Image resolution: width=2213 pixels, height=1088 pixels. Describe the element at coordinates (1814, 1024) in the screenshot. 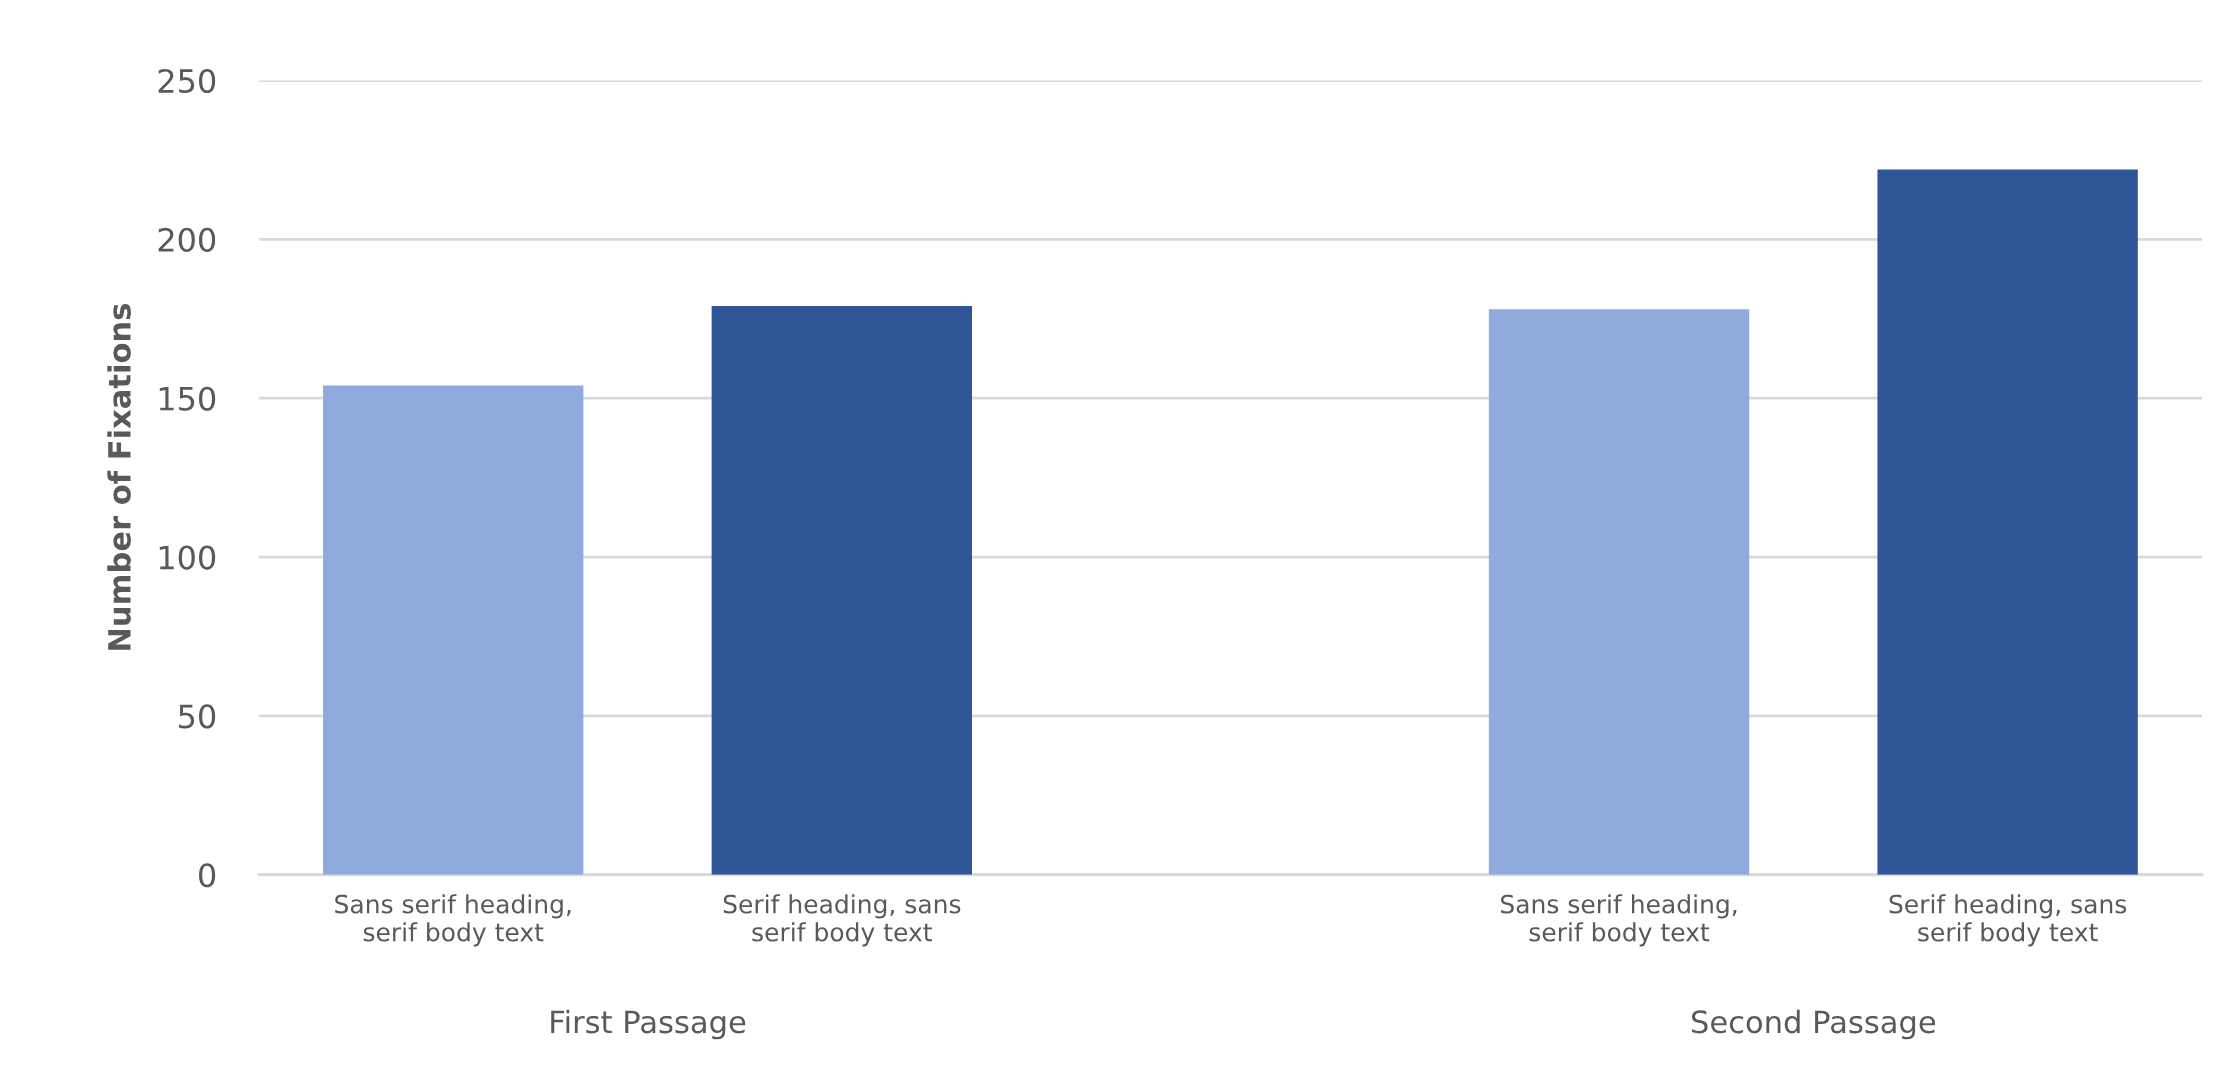

I see `text: Second Passage` at that location.